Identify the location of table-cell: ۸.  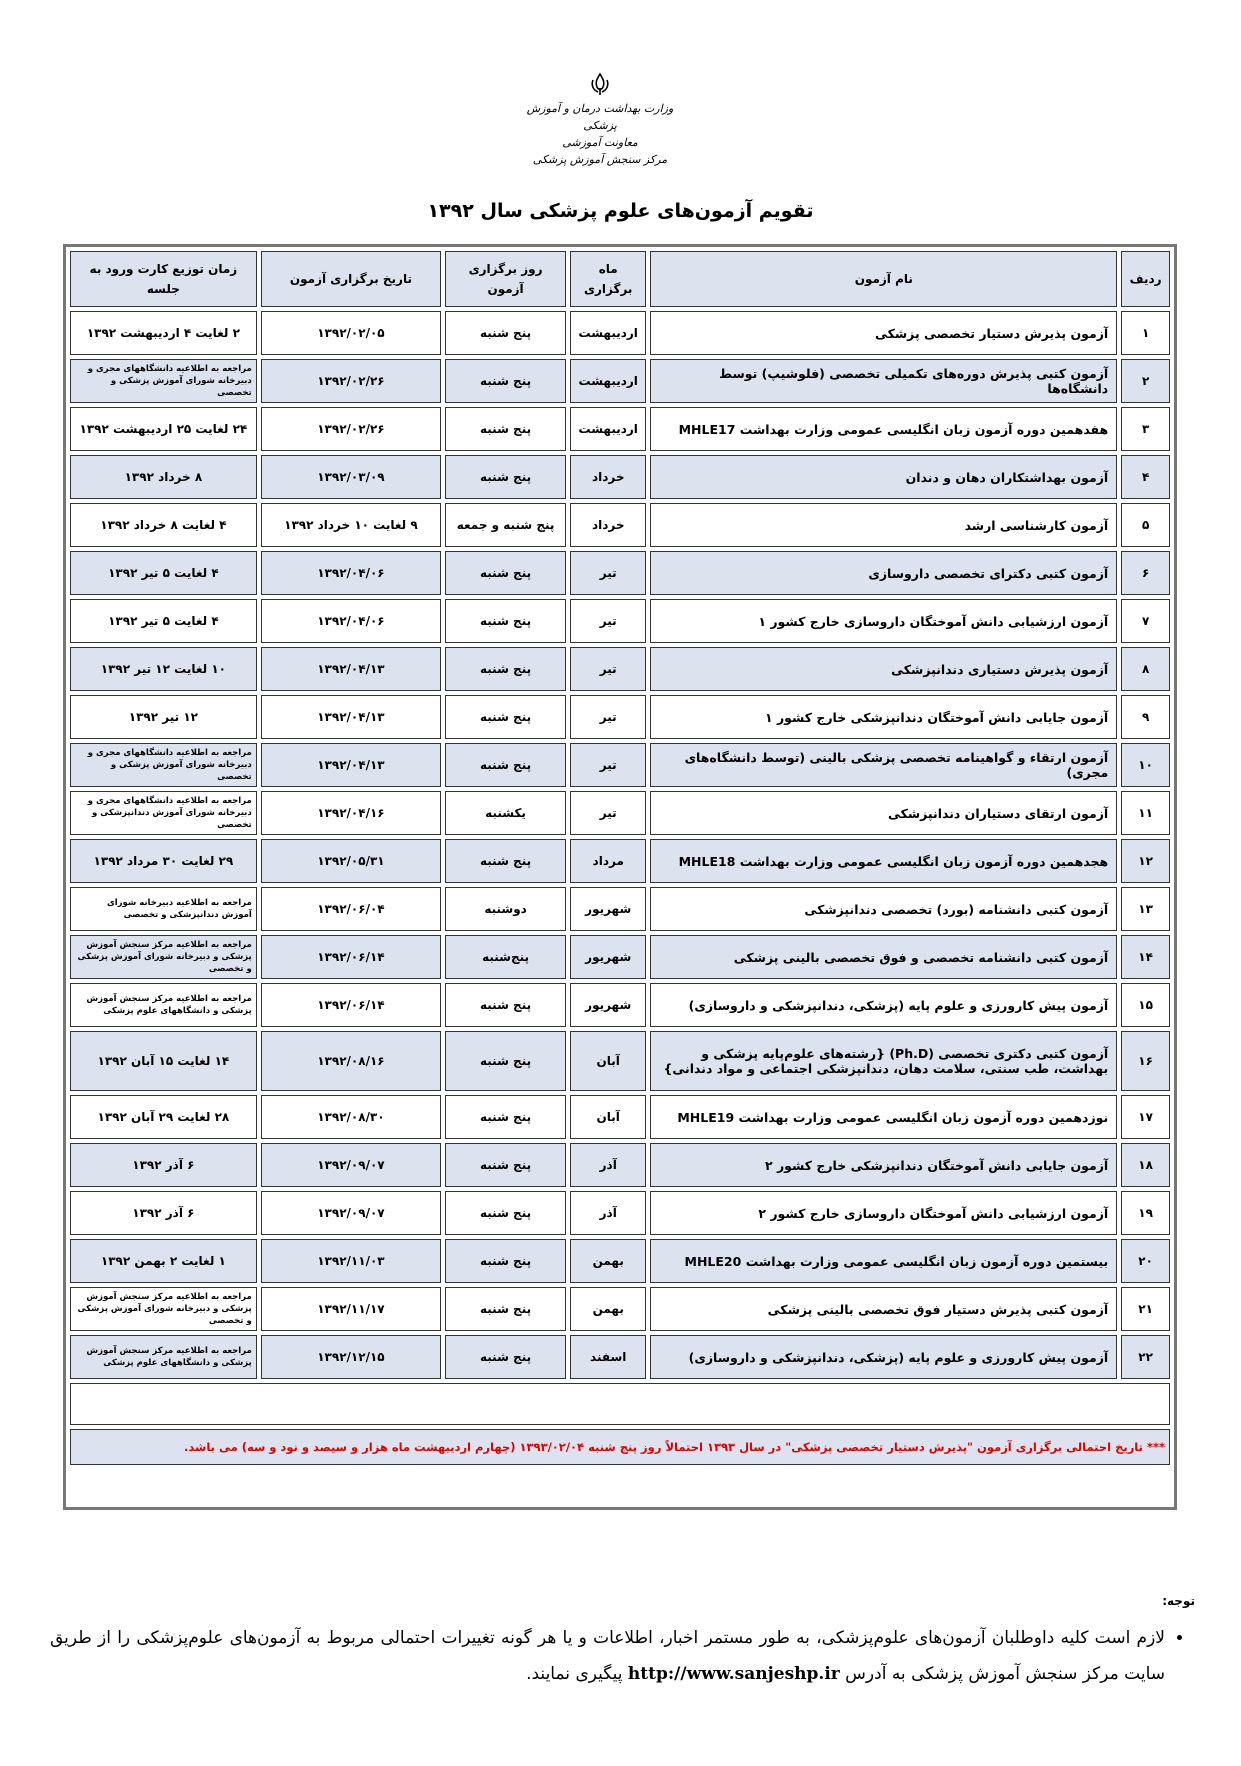
(1145, 669).